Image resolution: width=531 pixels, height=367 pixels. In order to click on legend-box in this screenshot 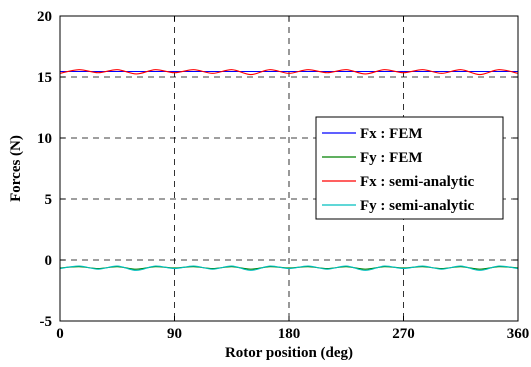, I will do `click(409, 168)`.